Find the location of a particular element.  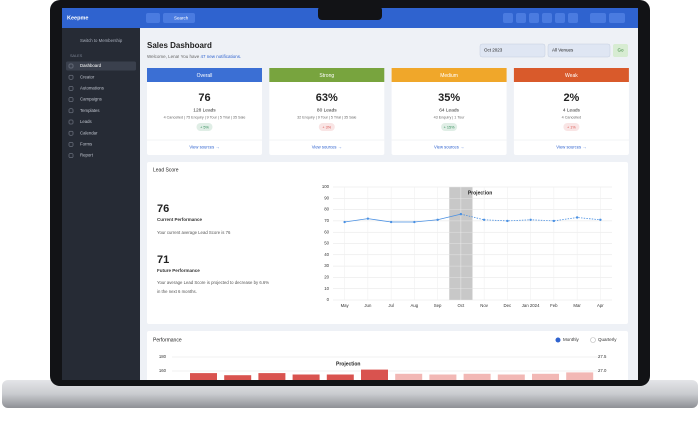

x-tick-label: May is located at coordinates (345, 305).